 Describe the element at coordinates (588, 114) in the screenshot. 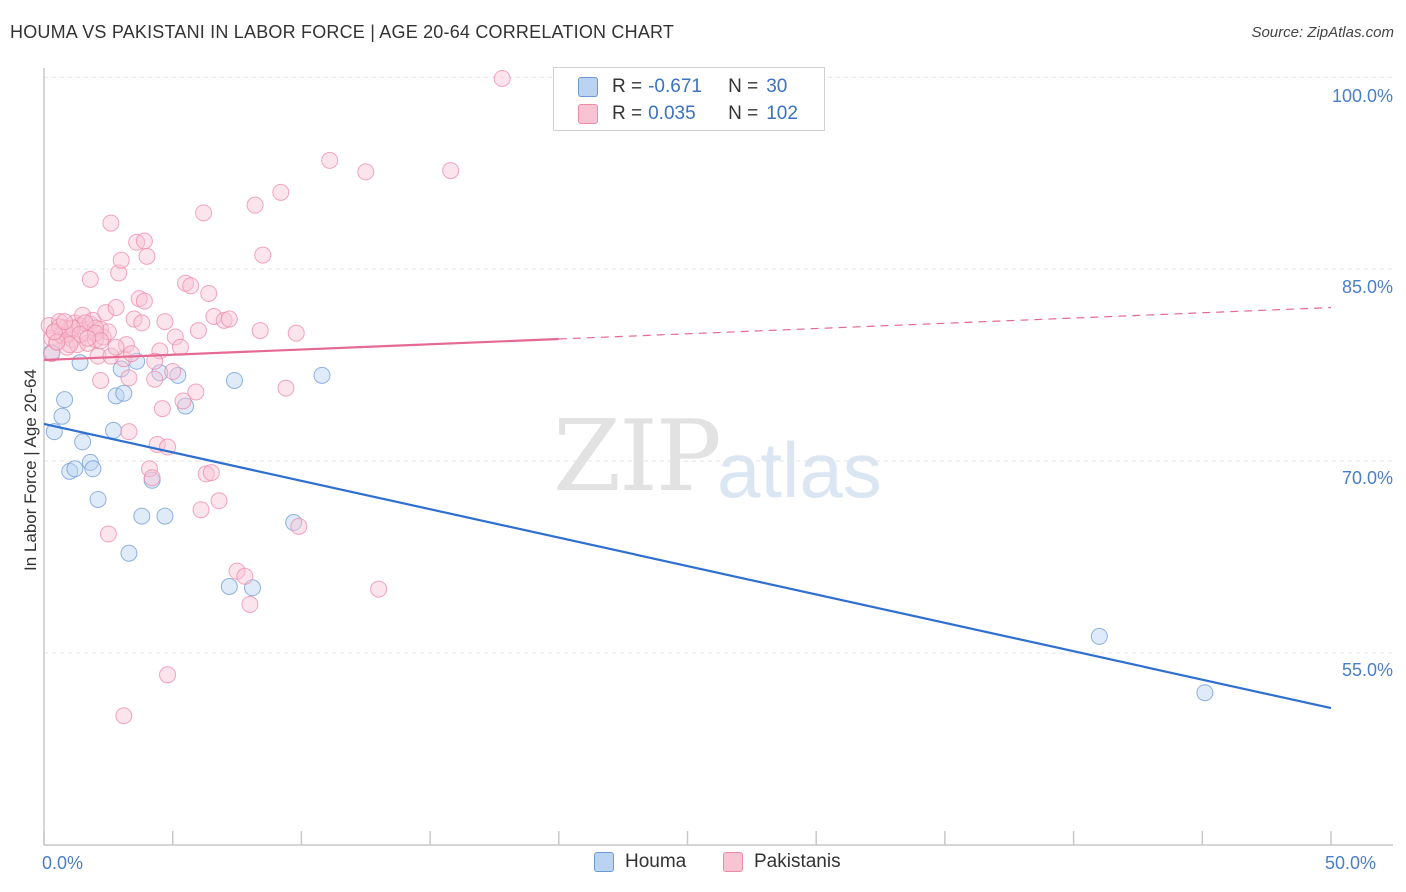

I see `pakistanis-swatch` at that location.